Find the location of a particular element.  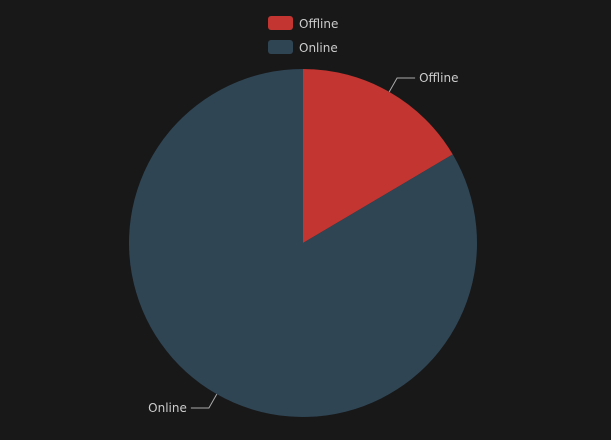

slice-label-offline: Offline is located at coordinates (438, 78).